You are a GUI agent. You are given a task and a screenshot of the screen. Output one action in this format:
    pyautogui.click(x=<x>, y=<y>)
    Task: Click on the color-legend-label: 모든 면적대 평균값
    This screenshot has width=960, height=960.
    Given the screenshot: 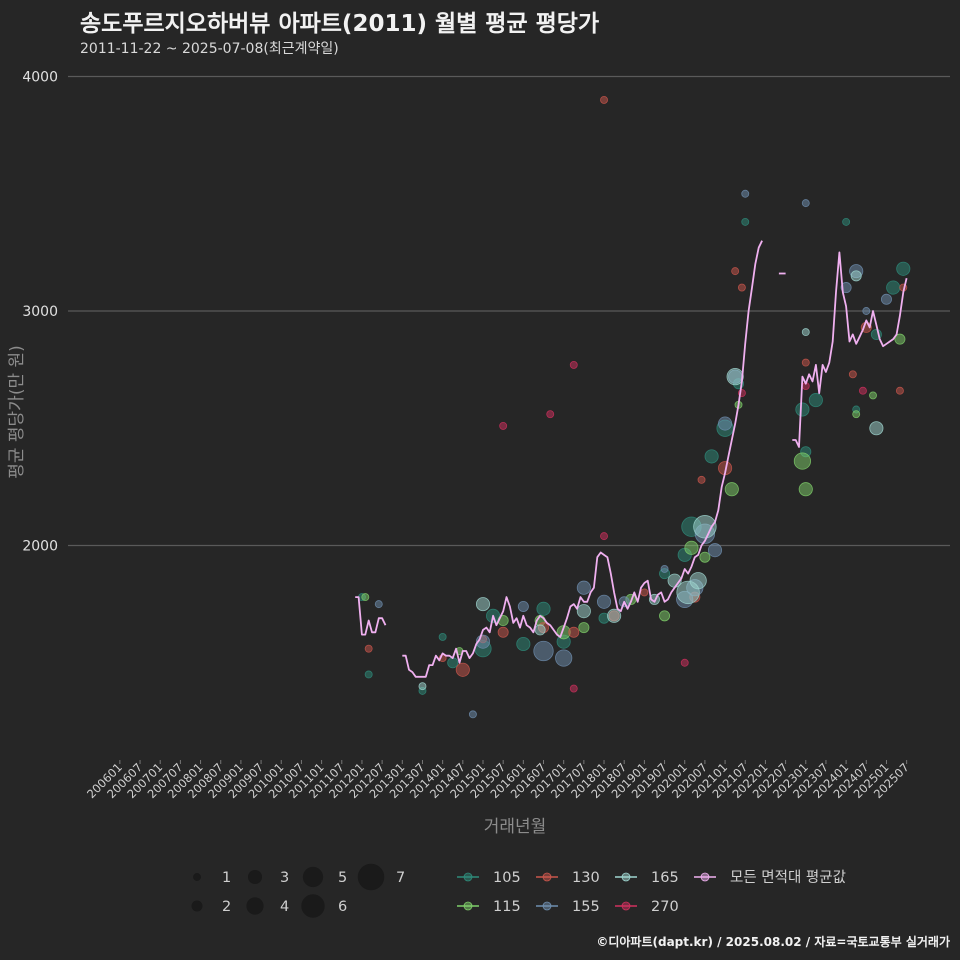 What is the action you would take?
    pyautogui.click(x=788, y=877)
    